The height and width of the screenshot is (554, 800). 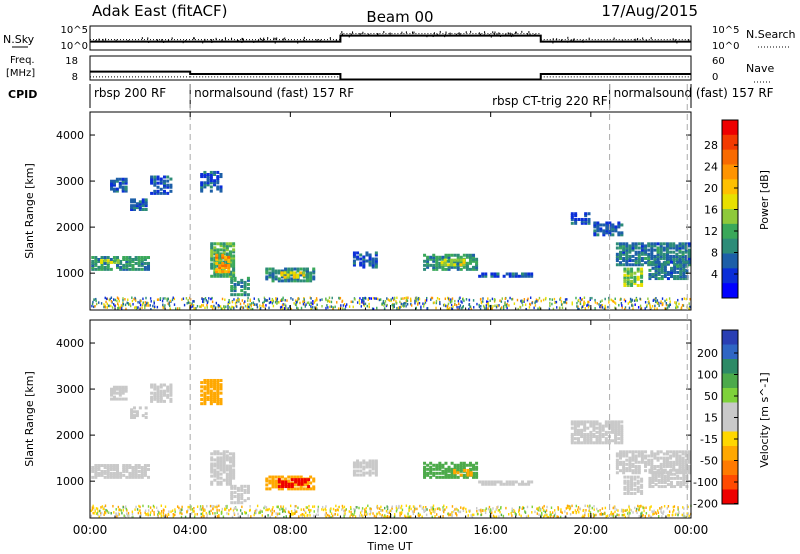 I want to click on freq-unit-label: [MHz], so click(x=20, y=73).